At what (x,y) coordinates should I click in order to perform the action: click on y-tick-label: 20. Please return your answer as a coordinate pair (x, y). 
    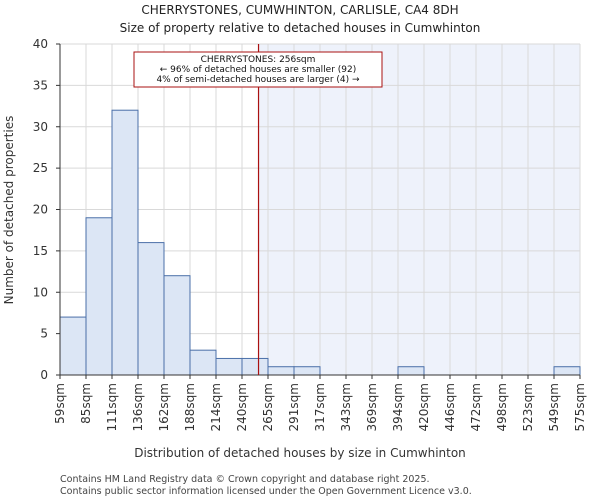
    Looking at the image, I should click on (40, 210).